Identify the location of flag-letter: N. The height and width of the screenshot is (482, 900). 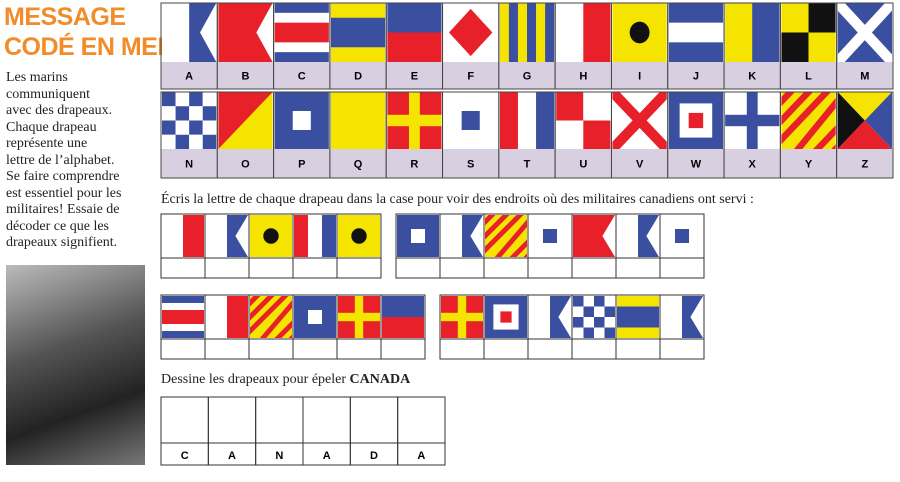
(189, 165).